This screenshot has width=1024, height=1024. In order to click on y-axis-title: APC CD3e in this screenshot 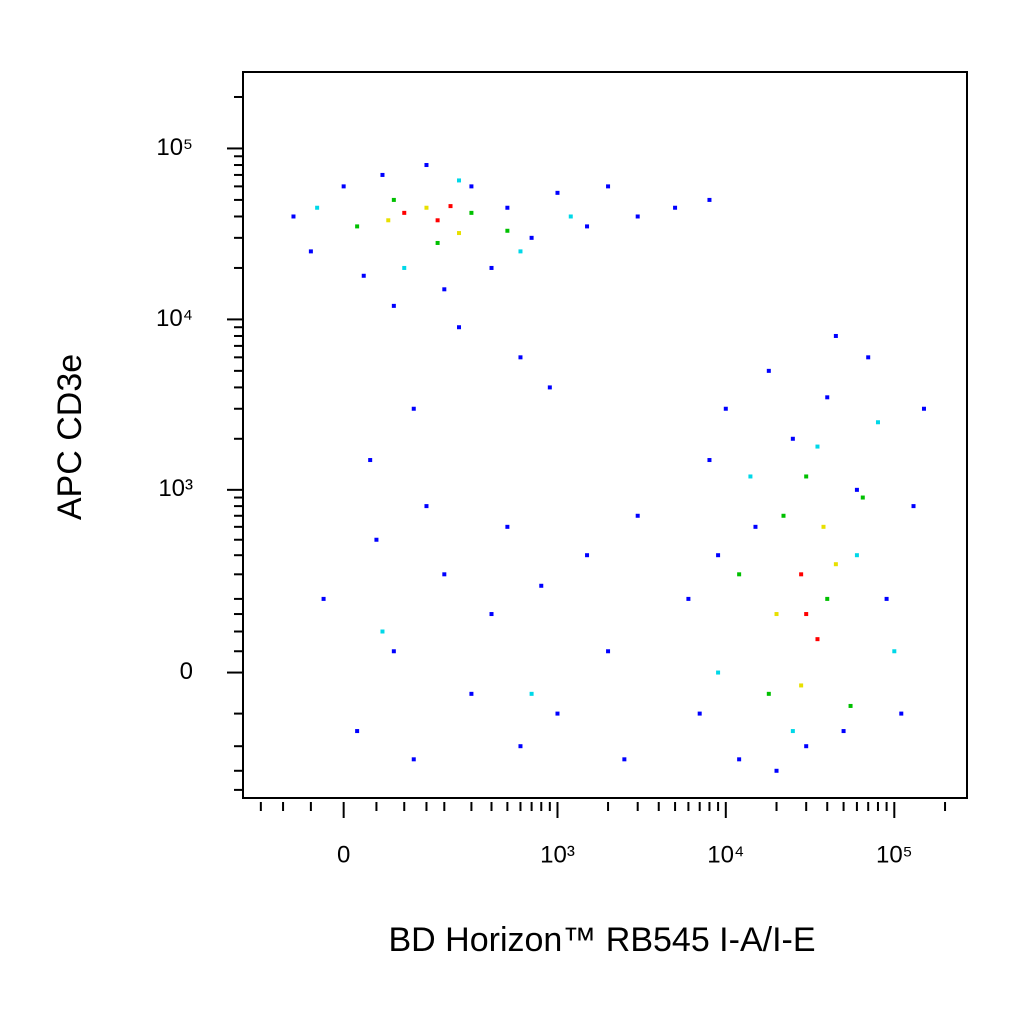, I will do `click(70, 437)`.